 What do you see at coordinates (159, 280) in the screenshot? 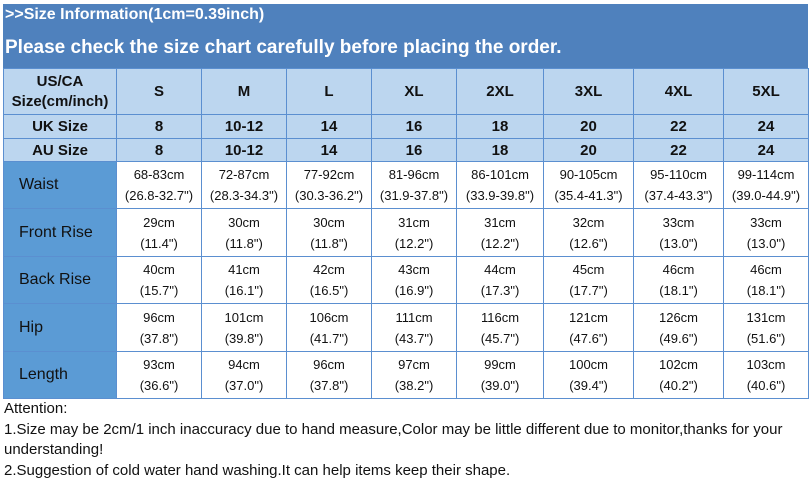
I see `measure-cell: 40cm (15.7")` at bounding box center [159, 280].